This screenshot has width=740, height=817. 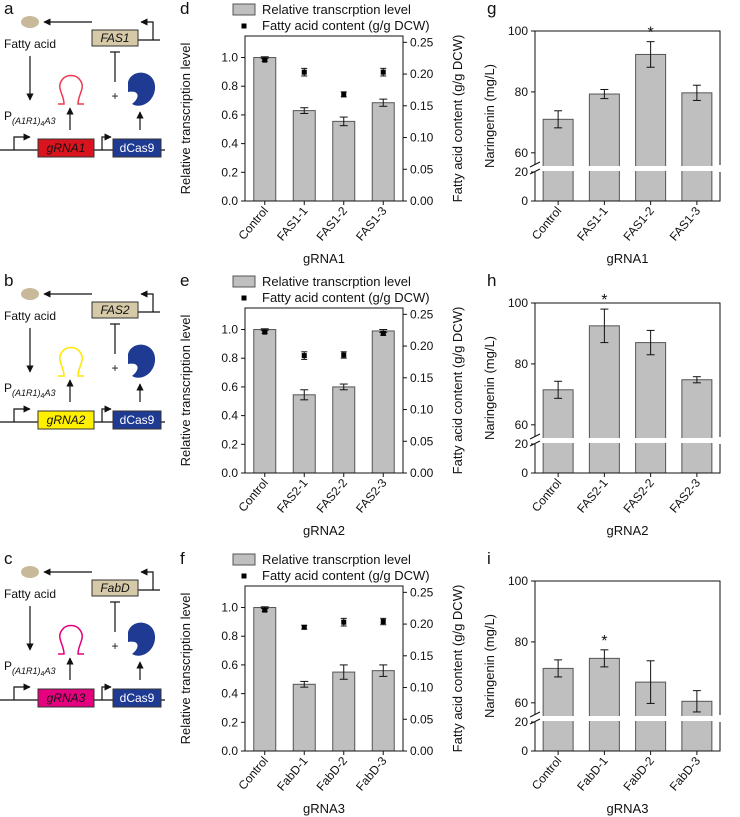 What do you see at coordinates (628, 530) in the screenshot?
I see `x-axis-title: gRNA2` at bounding box center [628, 530].